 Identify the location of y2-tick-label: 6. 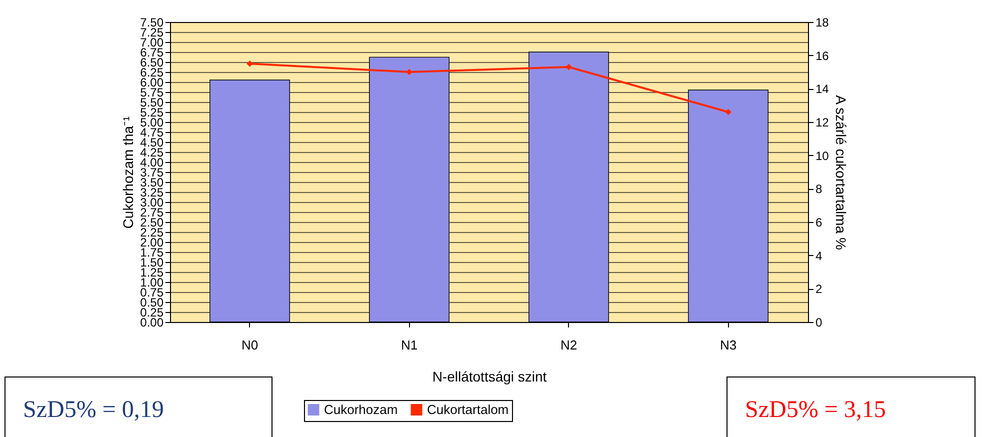
(819, 223).